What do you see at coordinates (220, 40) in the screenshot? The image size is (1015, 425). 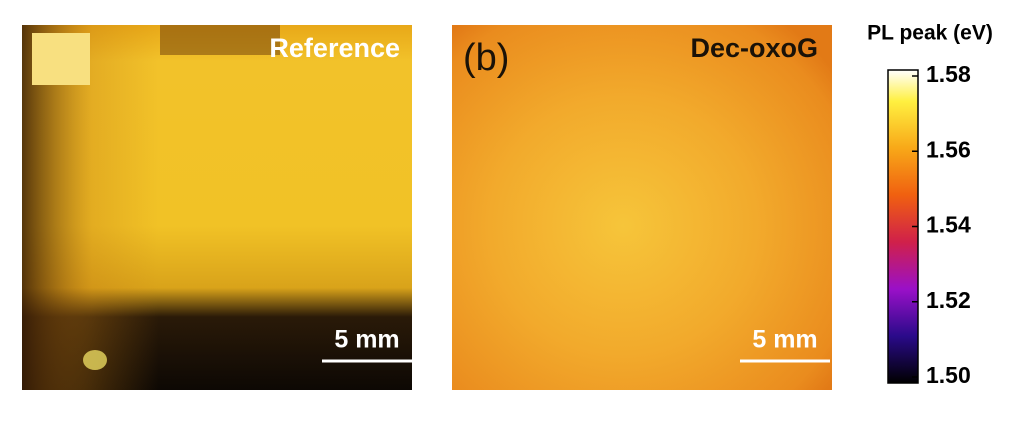 I see `dark-edge` at bounding box center [220, 40].